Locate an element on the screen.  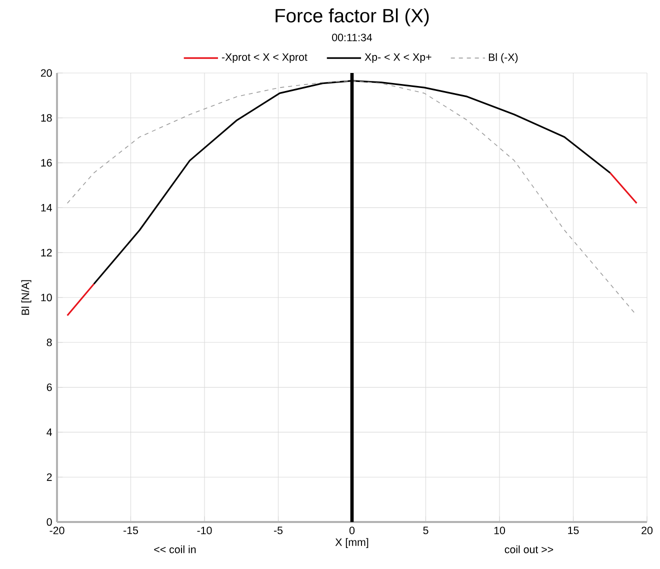
y-tick-label: 18 is located at coordinates (46, 118).